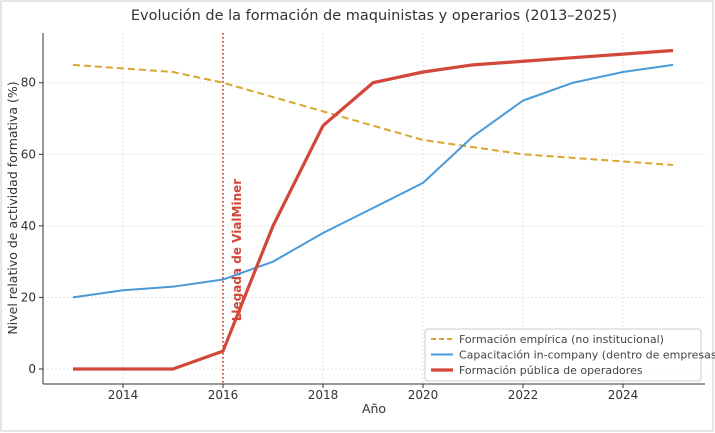 This screenshot has height=433, width=715. Describe the element at coordinates (423, 395) in the screenshot. I see `x-tick-label: 2020` at that location.